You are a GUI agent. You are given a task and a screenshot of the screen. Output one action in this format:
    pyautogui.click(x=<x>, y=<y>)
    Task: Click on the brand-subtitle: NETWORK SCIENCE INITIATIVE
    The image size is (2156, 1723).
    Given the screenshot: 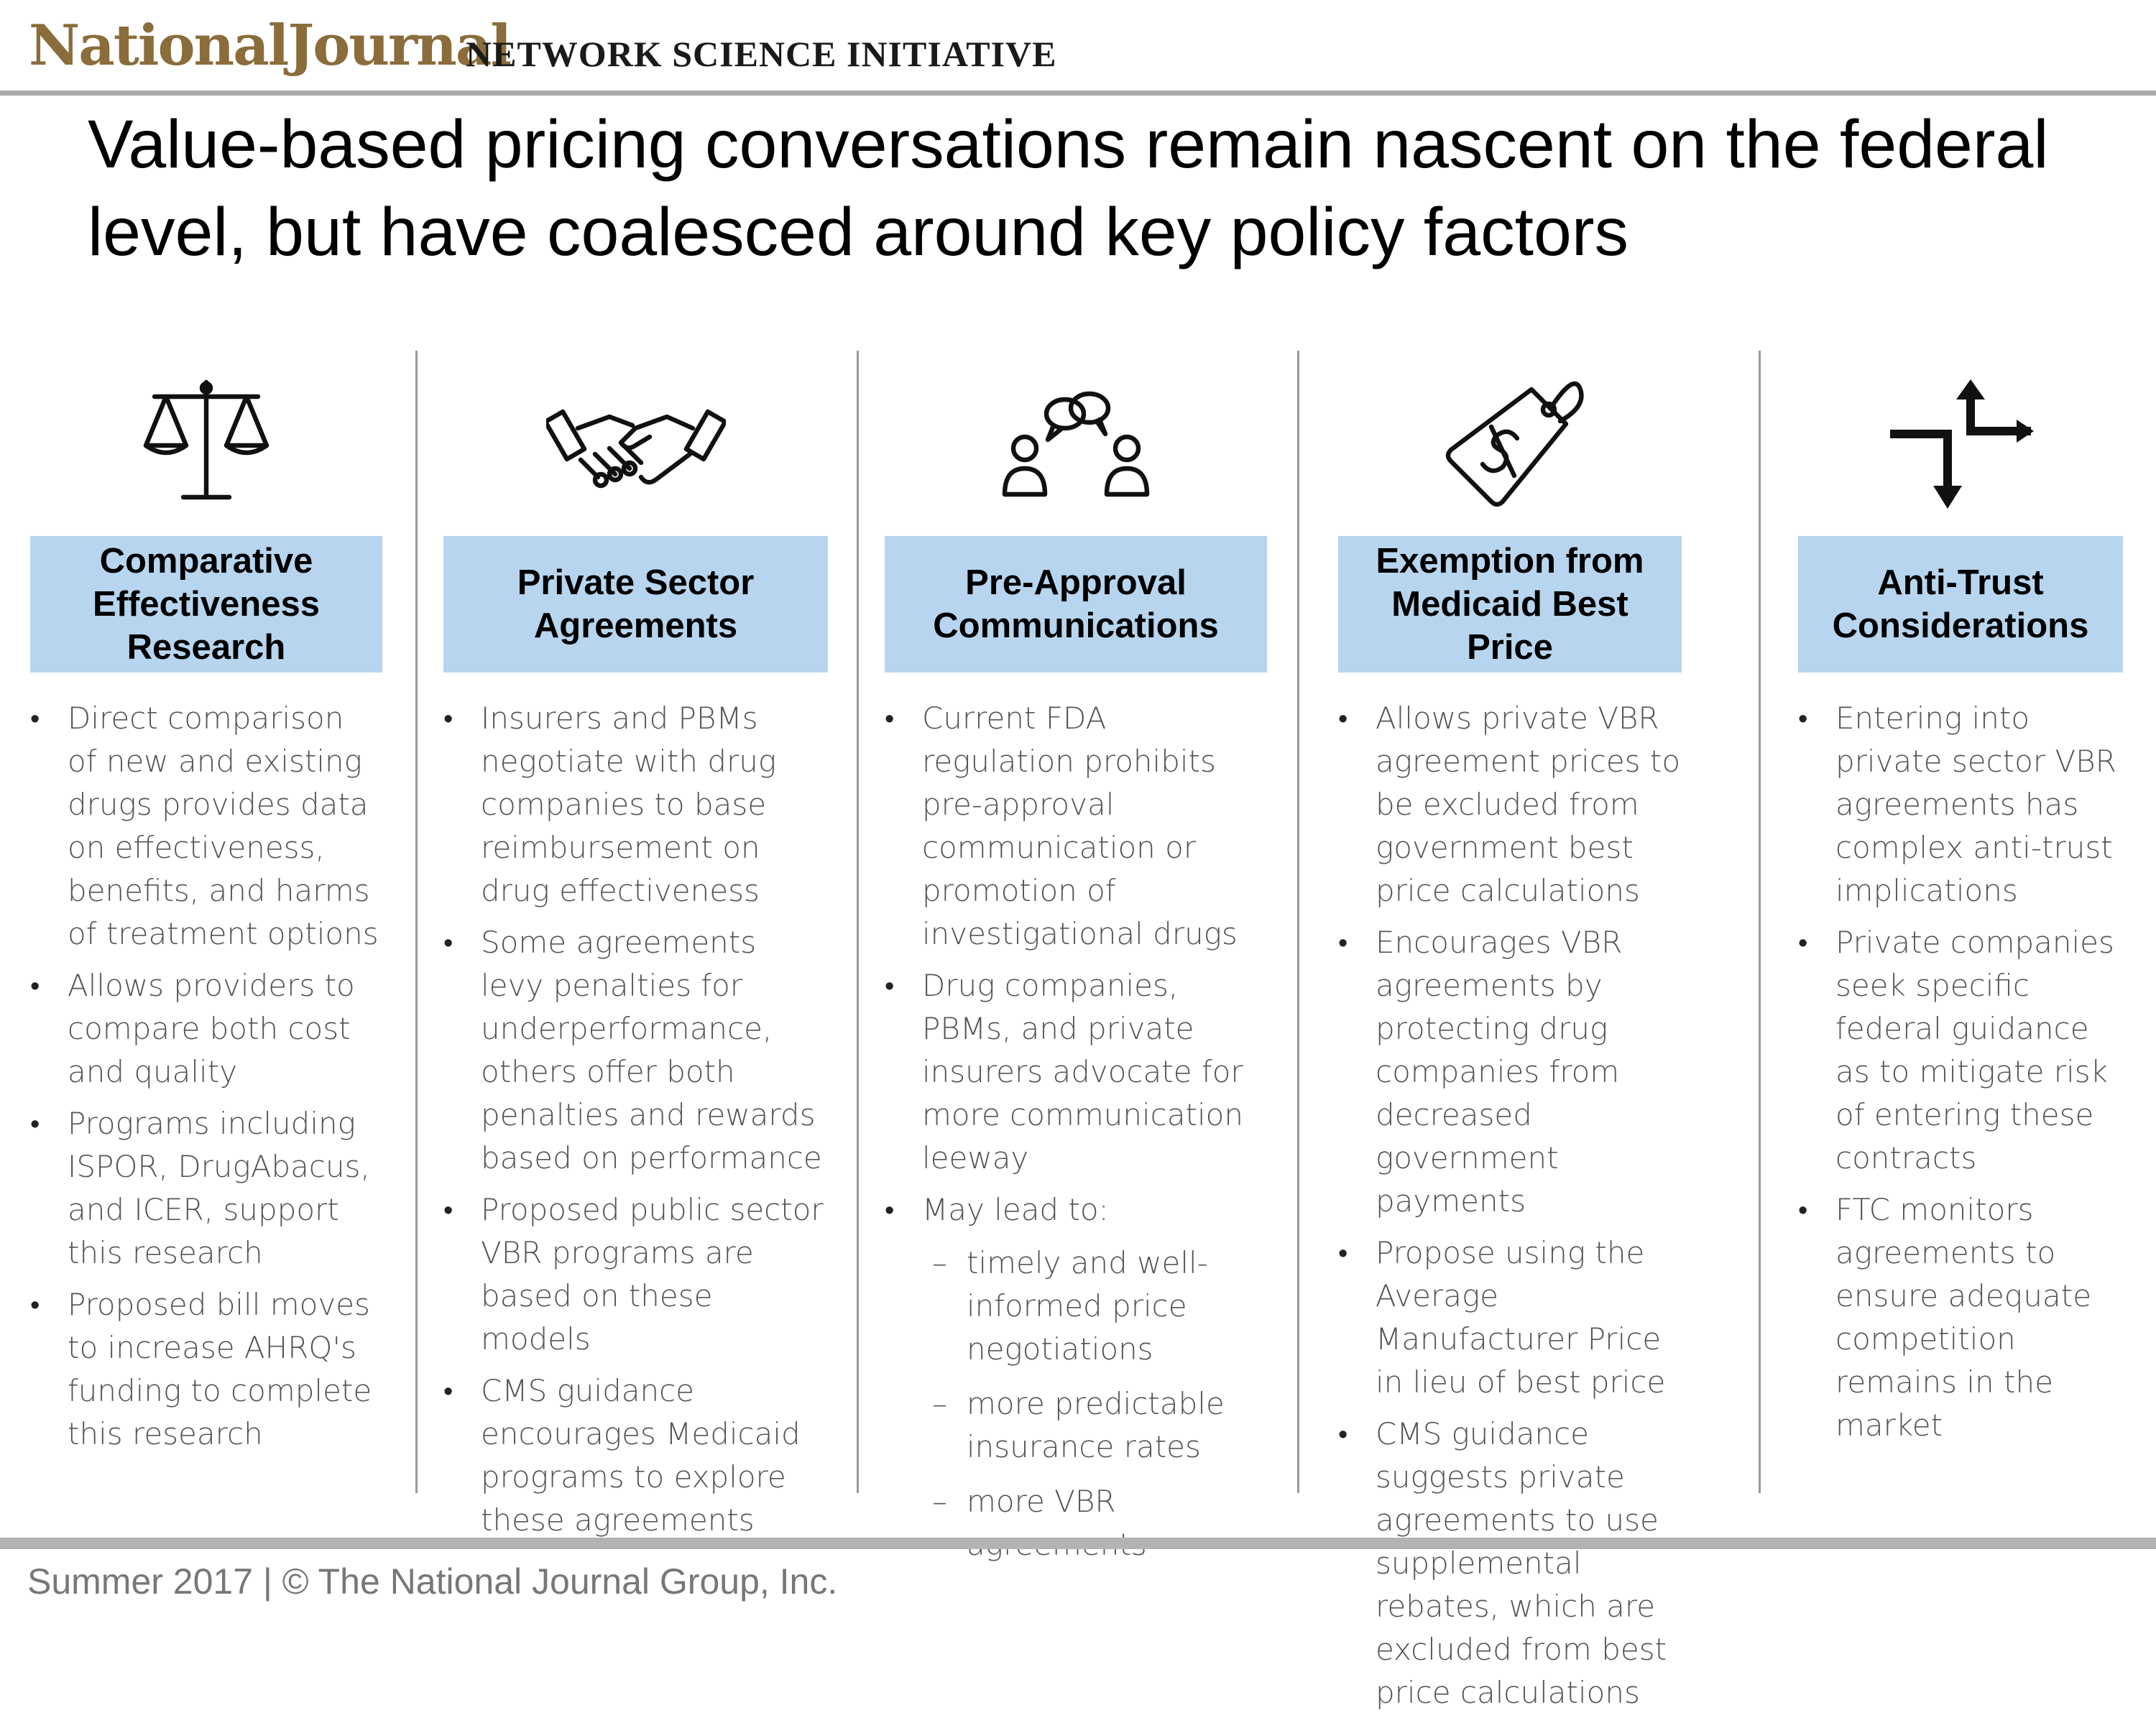 What is the action you would take?
    pyautogui.click(x=761, y=54)
    